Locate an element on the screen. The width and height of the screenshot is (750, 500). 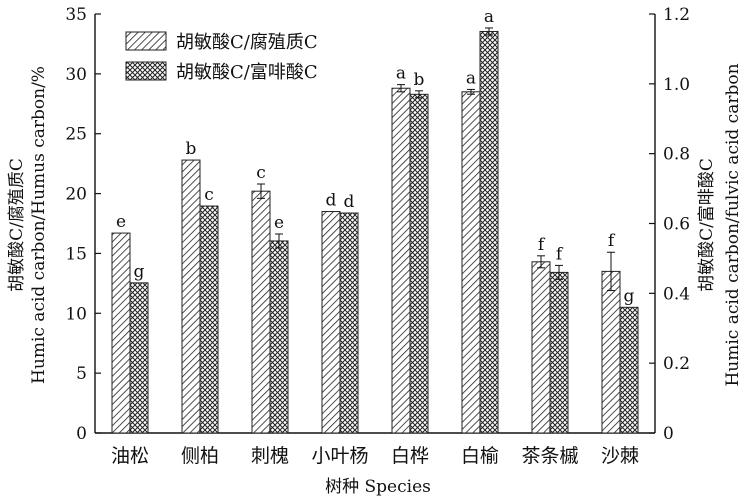
right-axis-title-cn: 胡敏酸C/富啡酸C is located at coordinates (707, 225).